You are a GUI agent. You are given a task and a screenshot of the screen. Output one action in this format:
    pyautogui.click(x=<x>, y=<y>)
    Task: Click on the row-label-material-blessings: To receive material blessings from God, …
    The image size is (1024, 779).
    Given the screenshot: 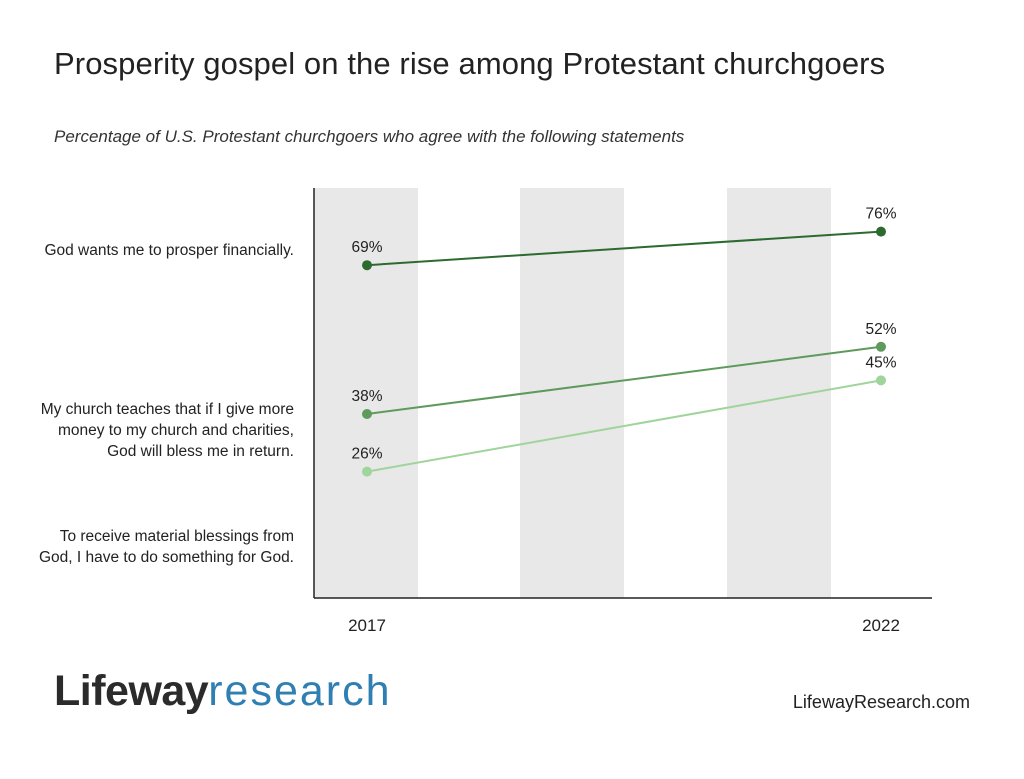 What is the action you would take?
    pyautogui.click(x=166, y=547)
    